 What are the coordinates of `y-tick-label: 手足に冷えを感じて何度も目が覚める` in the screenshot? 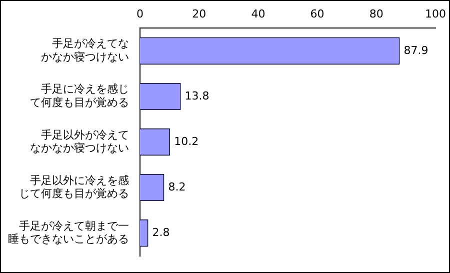 It's located at (79, 95).